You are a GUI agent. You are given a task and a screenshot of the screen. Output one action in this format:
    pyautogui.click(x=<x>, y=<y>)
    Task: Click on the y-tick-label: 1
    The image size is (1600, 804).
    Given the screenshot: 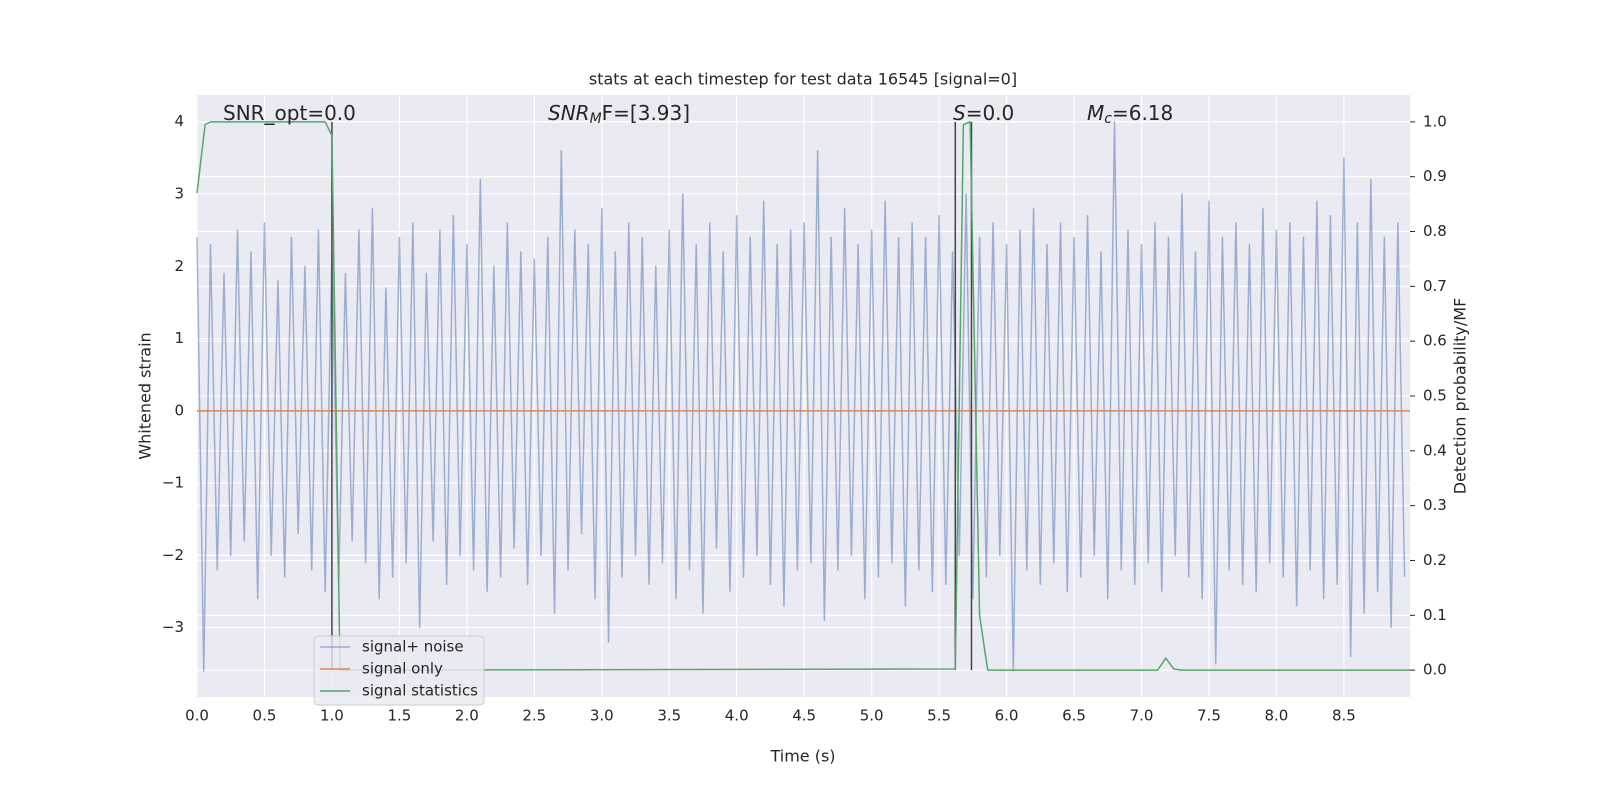 What is the action you would take?
    pyautogui.click(x=179, y=338)
    